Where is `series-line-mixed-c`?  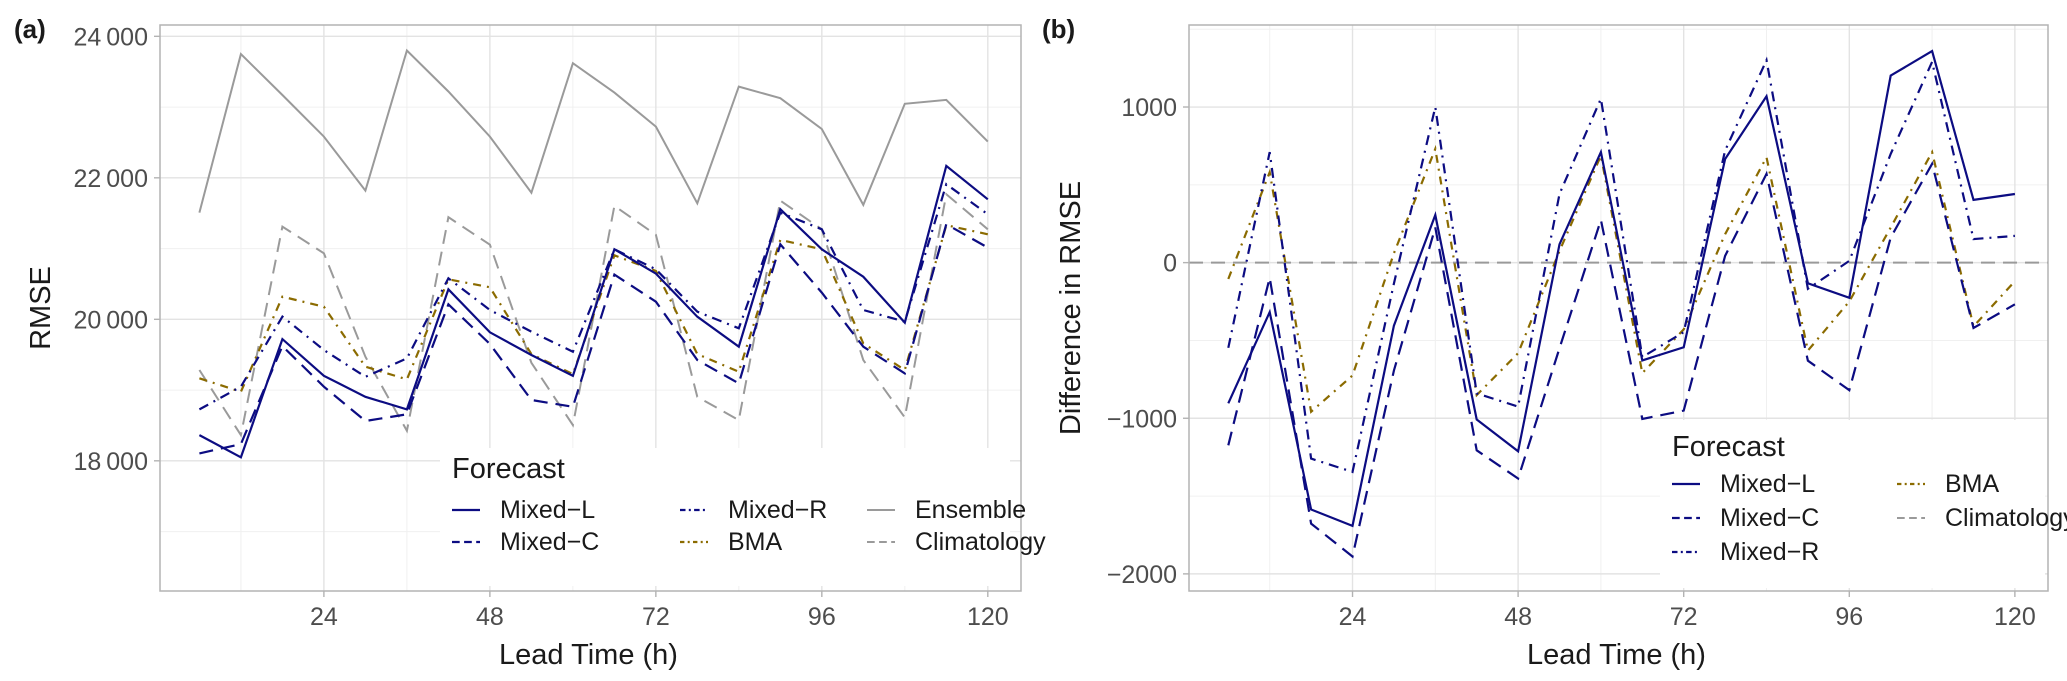
series-line-mixed-c is located at coordinates (594, 338).